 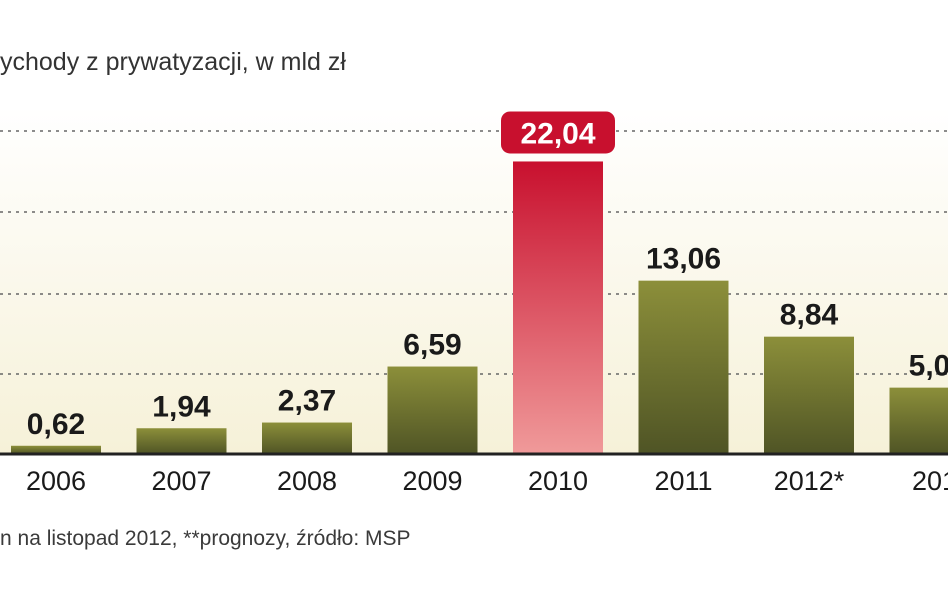 What do you see at coordinates (930, 481) in the screenshot?
I see `x-tick-label: 201` at bounding box center [930, 481].